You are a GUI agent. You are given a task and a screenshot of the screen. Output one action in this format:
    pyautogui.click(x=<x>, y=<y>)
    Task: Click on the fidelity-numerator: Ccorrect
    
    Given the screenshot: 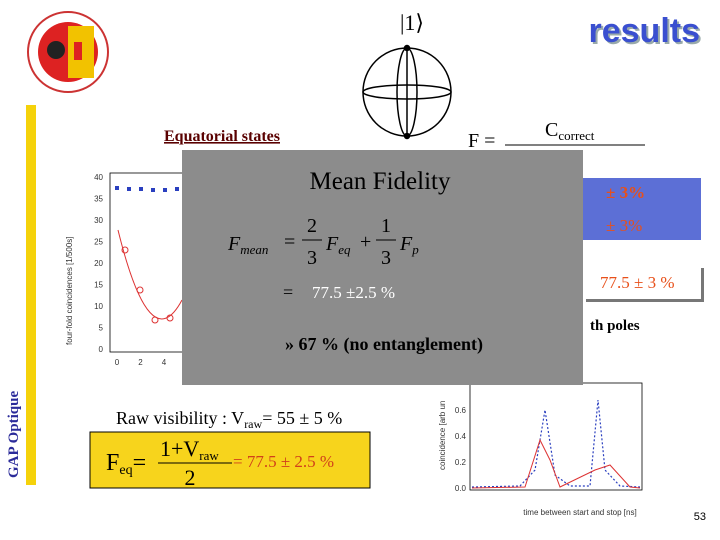 What is the action you would take?
    pyautogui.click(x=570, y=131)
    